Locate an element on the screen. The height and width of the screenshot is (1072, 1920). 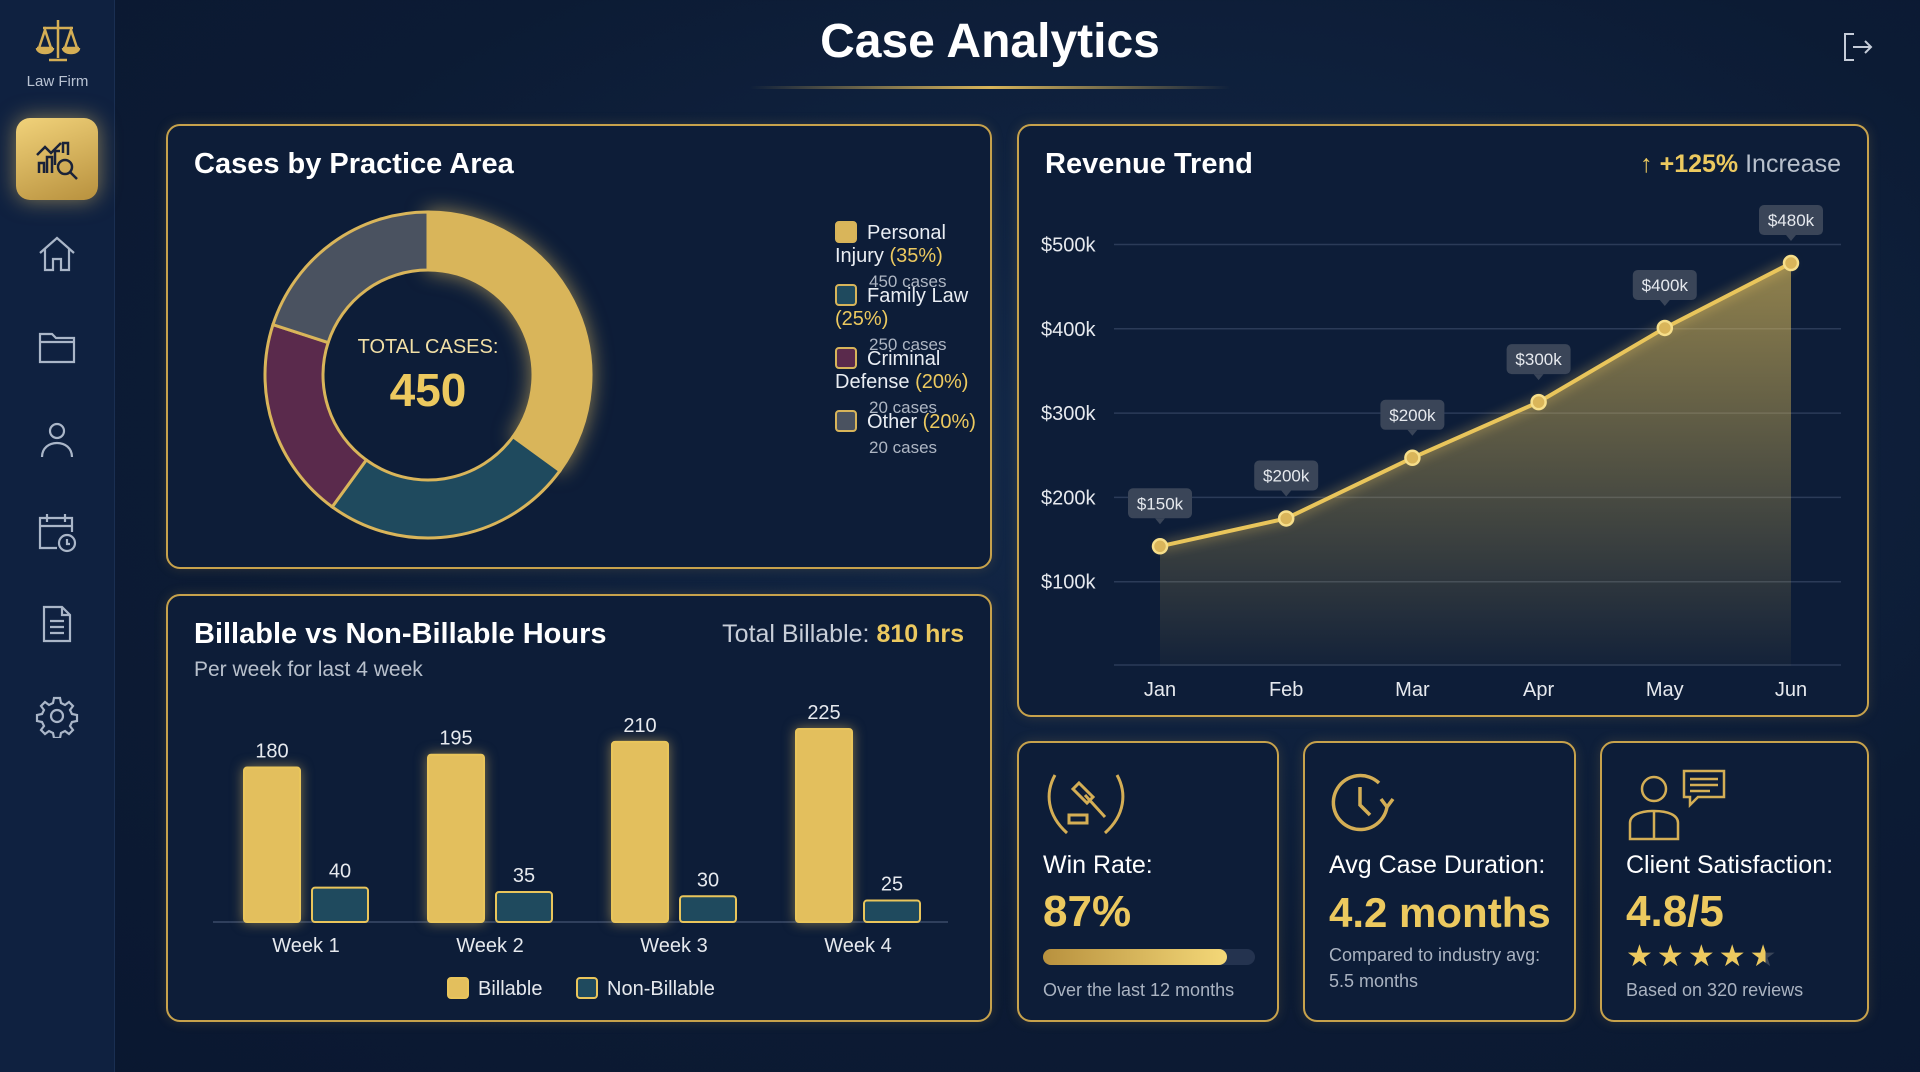
x-tick-label: Week 2 is located at coordinates (489, 946).